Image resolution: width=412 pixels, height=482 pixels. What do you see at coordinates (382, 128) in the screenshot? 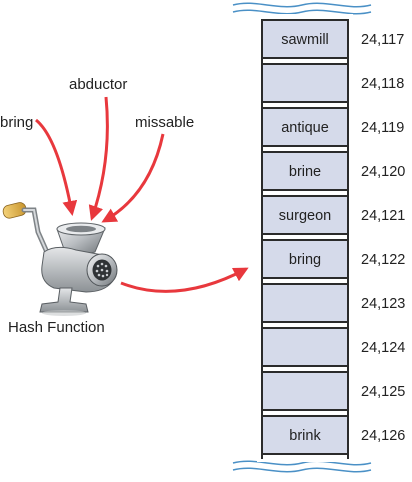
I see `table-address-label: 24,119` at bounding box center [382, 128].